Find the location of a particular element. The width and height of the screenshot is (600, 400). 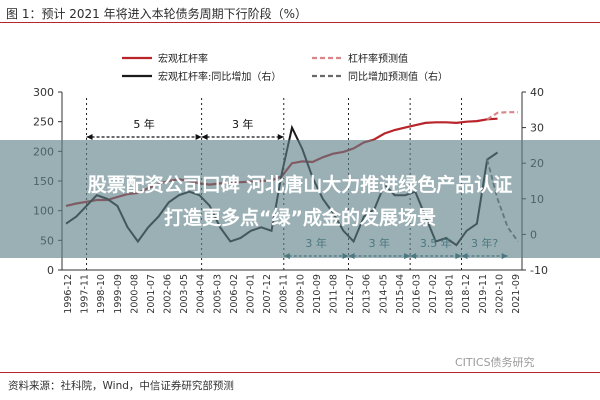

legend-entry: 杠杆率预测值 is located at coordinates (378, 58).